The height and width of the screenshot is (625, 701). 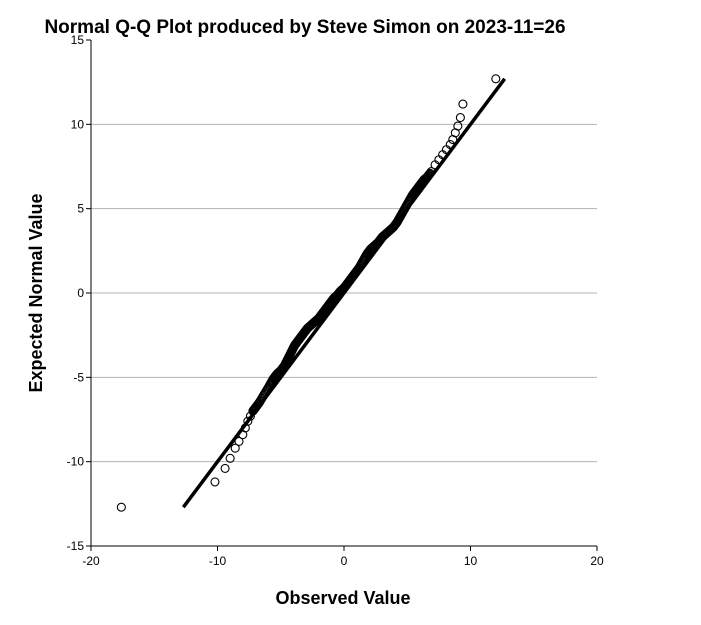 What do you see at coordinates (36, 292) in the screenshot?
I see `y-axis-label: Expected Normal Value` at bounding box center [36, 292].